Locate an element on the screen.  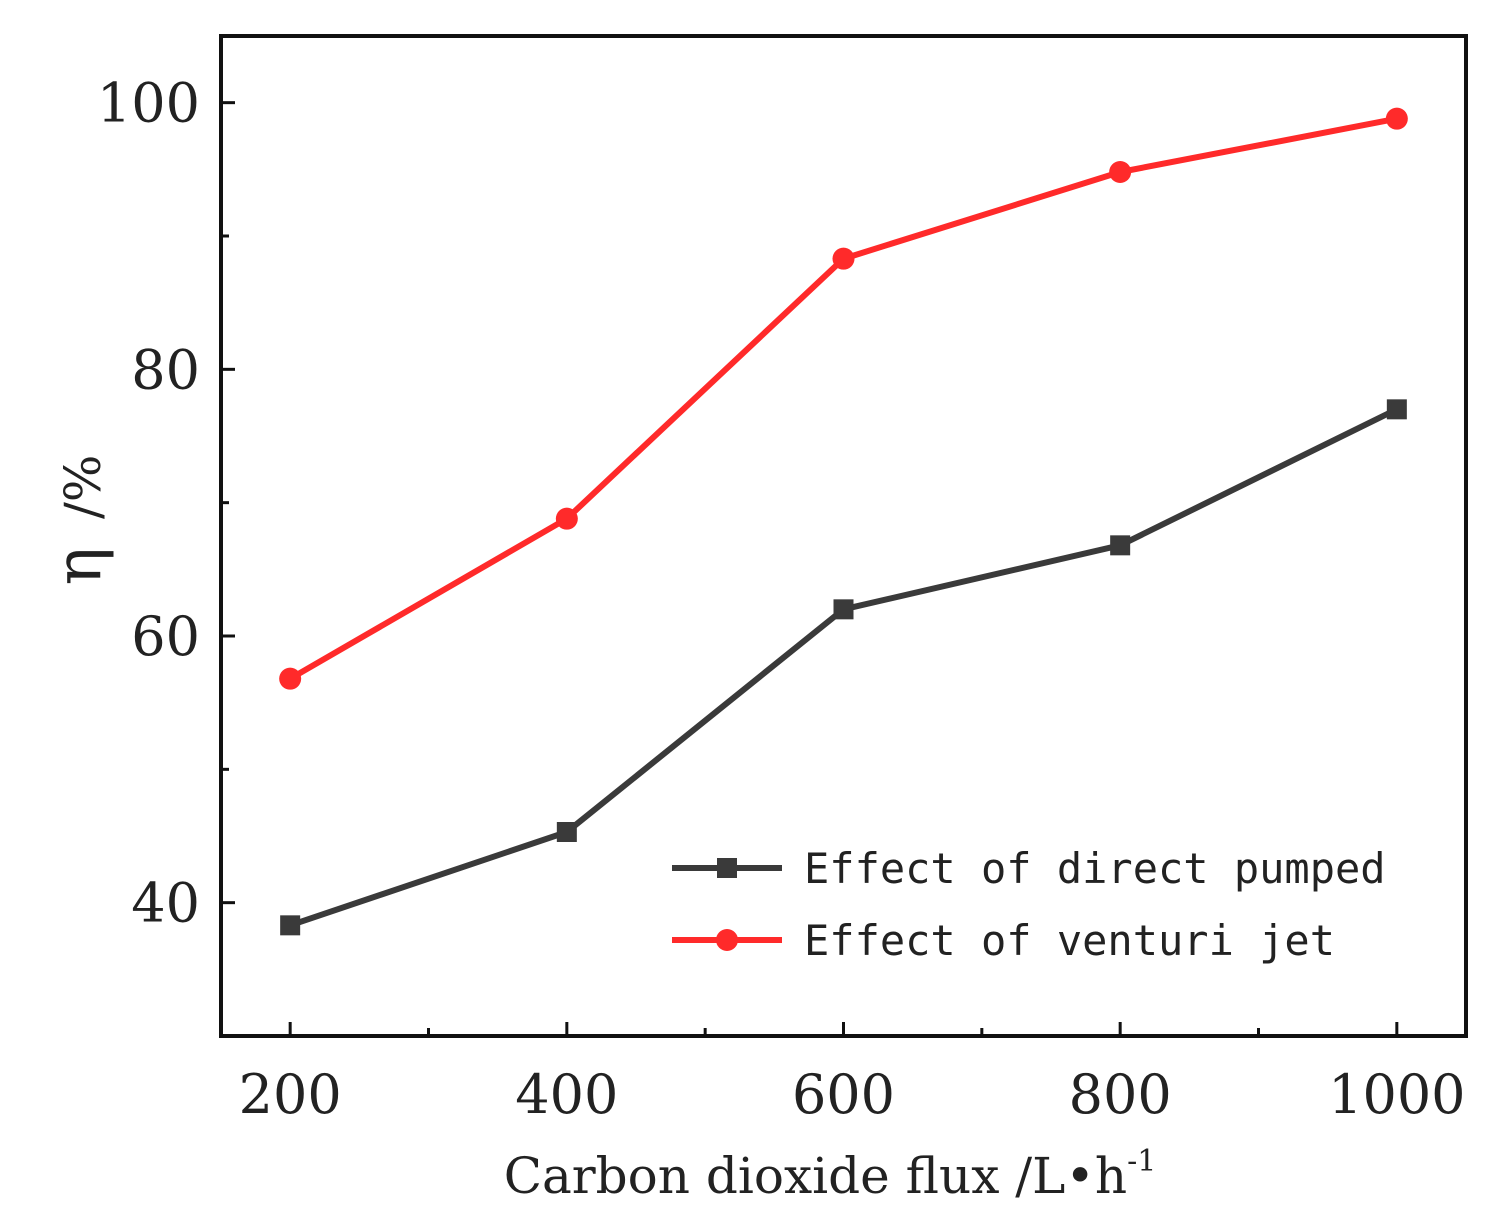
legend-label-venturi-jet: Effect of venturi jet is located at coordinates (1069, 940).